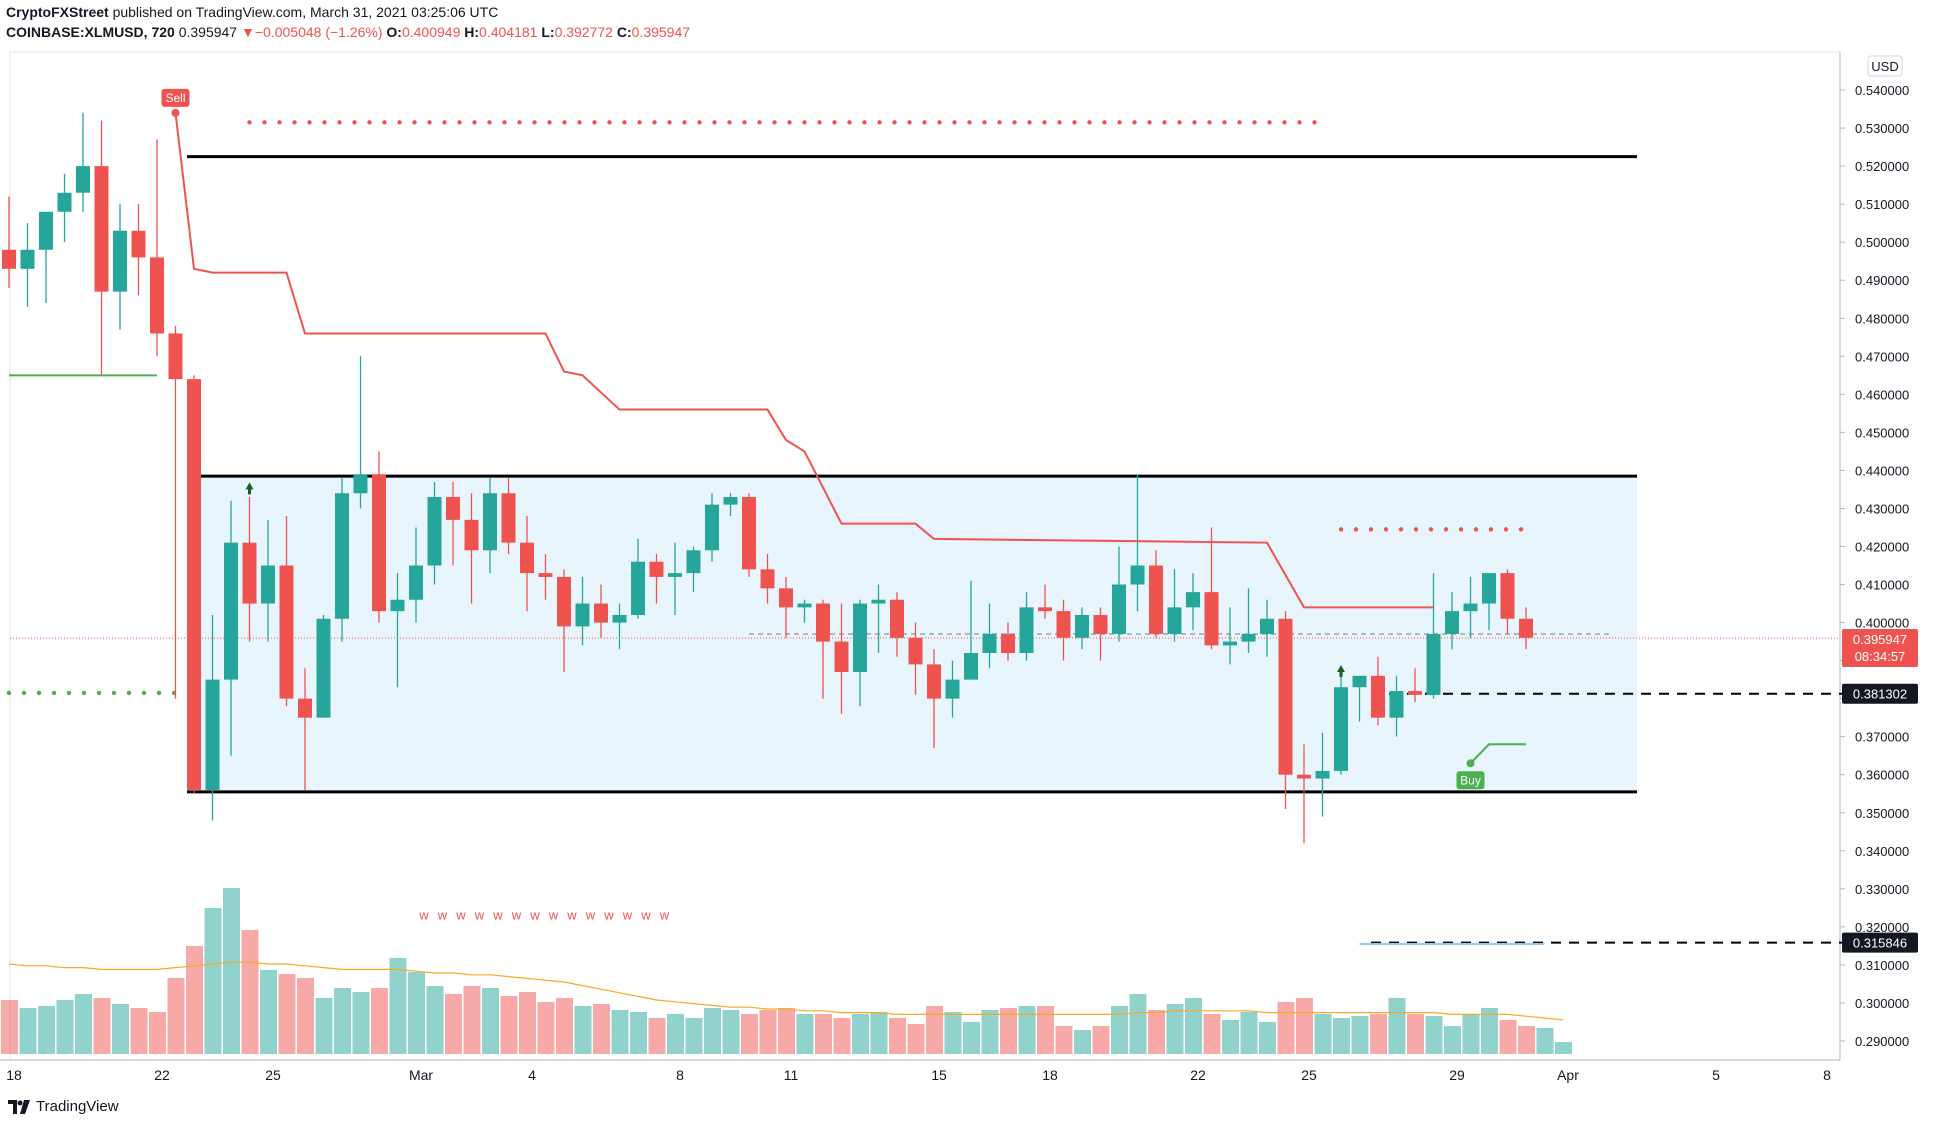 The image size is (1935, 1127). Describe the element at coordinates (1882, 280) in the screenshot. I see `price-tick-label: 0.490000` at that location.